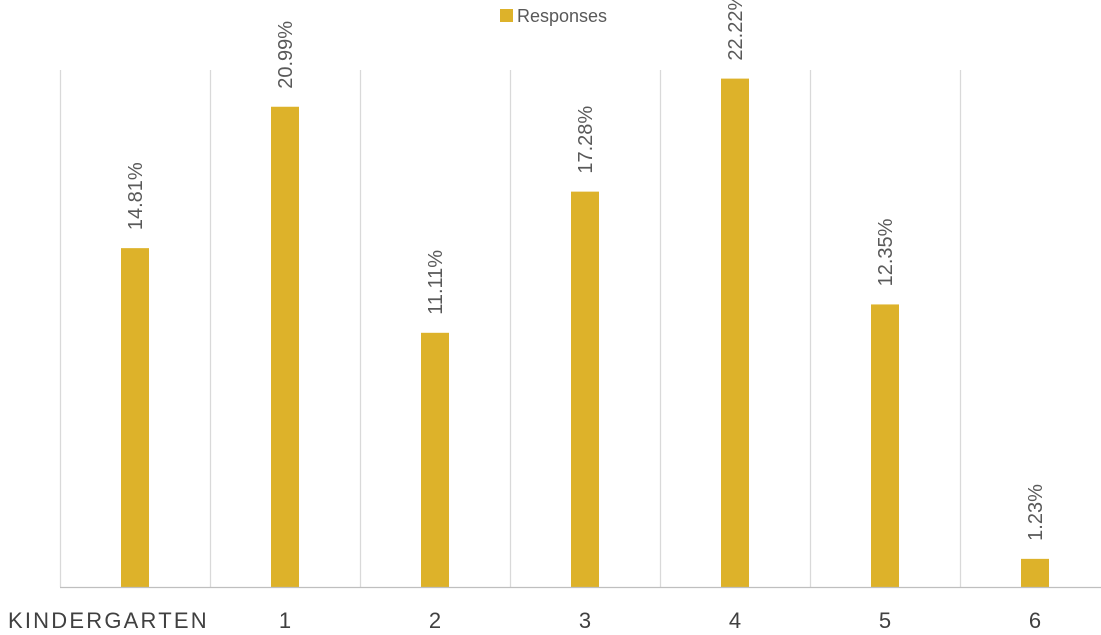 The height and width of the screenshot is (635, 1101). What do you see at coordinates (735, 620) in the screenshot?
I see `category-label: 4` at bounding box center [735, 620].